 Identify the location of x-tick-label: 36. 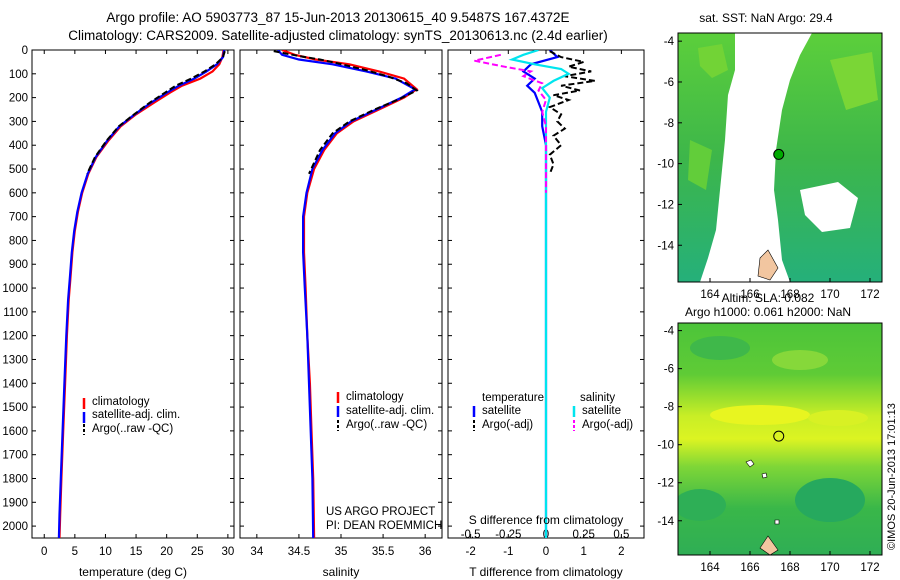
(425, 552).